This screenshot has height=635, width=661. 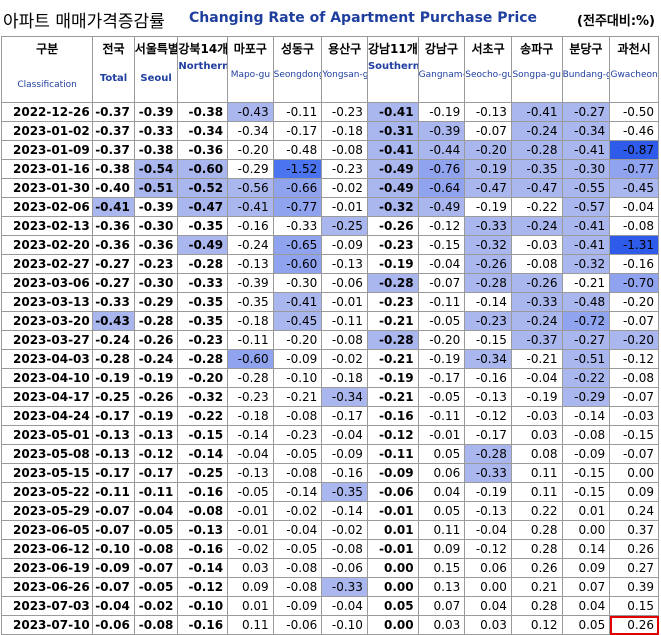 What do you see at coordinates (47, 245) in the screenshot?
I see `row-date: 2023-02-20` at bounding box center [47, 245].